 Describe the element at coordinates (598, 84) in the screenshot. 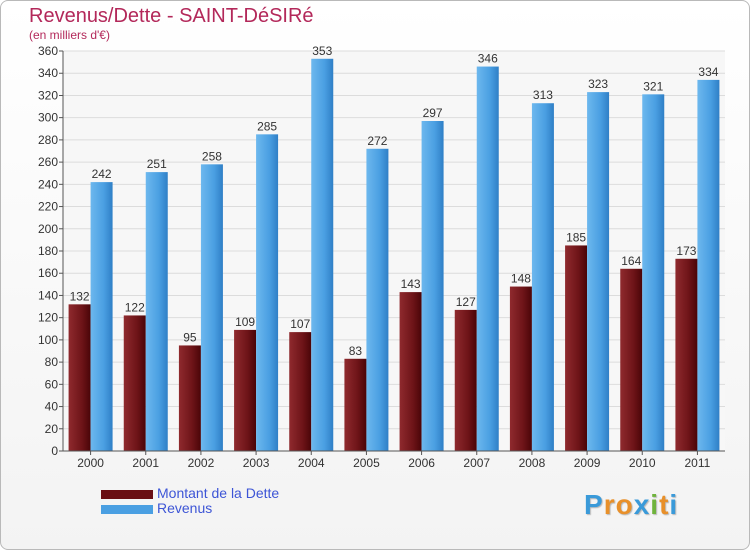

I see `data-label: 323` at that location.